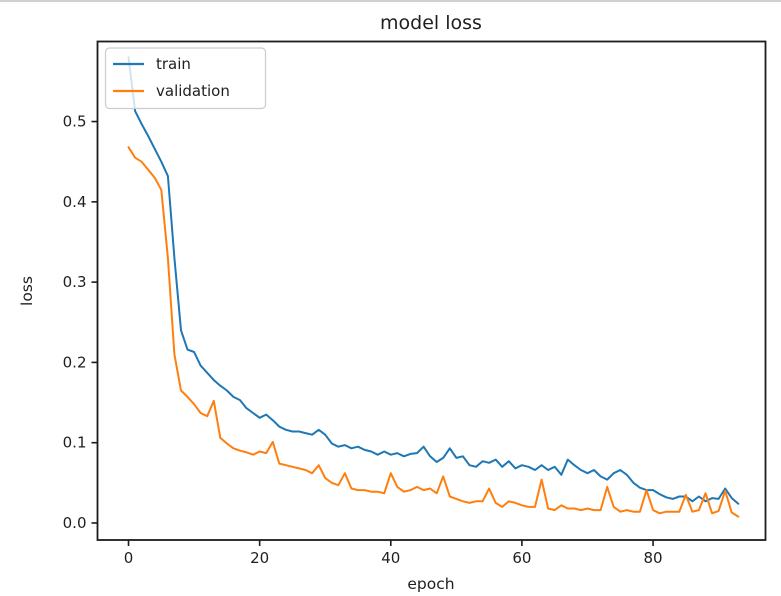 The image size is (781, 596). What do you see at coordinates (27, 291) in the screenshot?
I see `y-axis-label: loss` at bounding box center [27, 291].